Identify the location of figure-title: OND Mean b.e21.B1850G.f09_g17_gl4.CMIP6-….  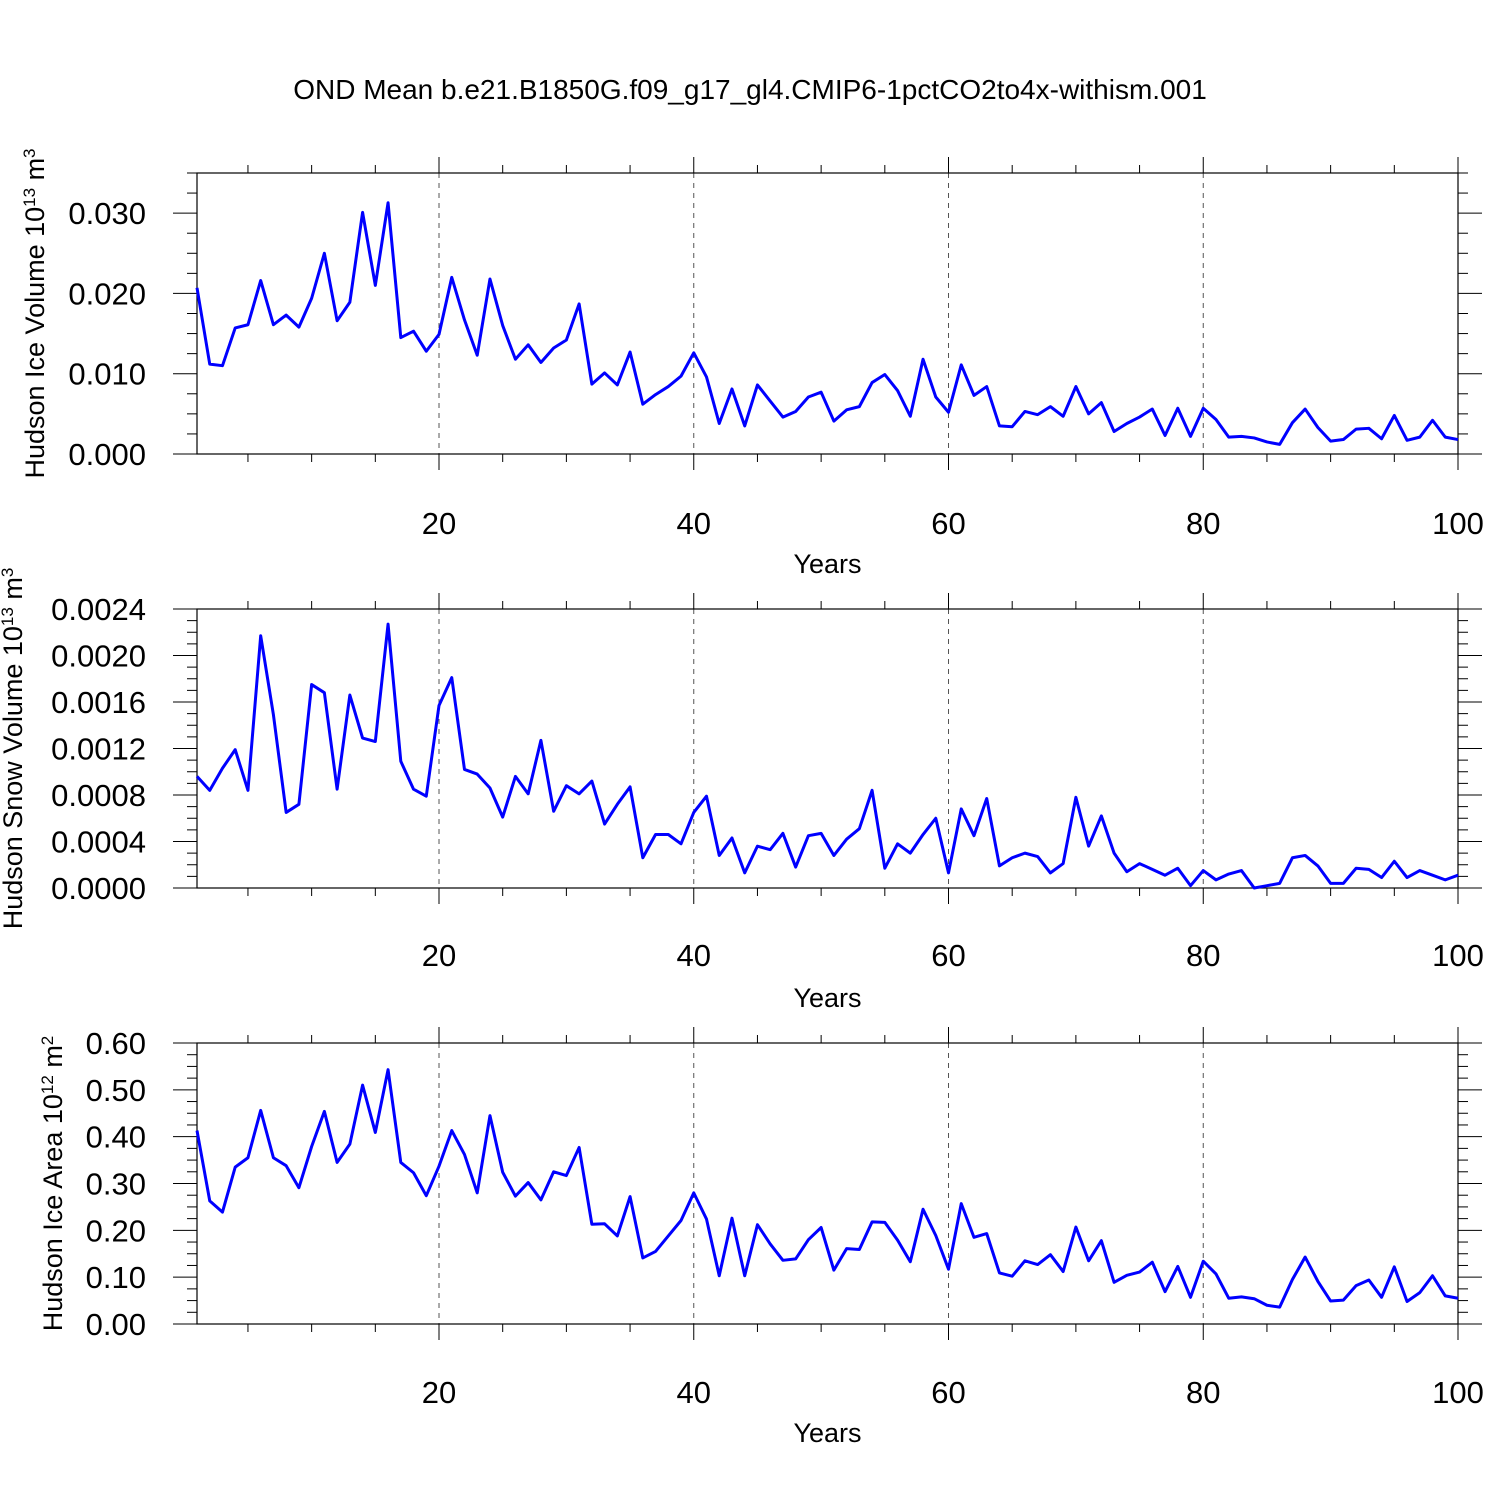
(750, 89).